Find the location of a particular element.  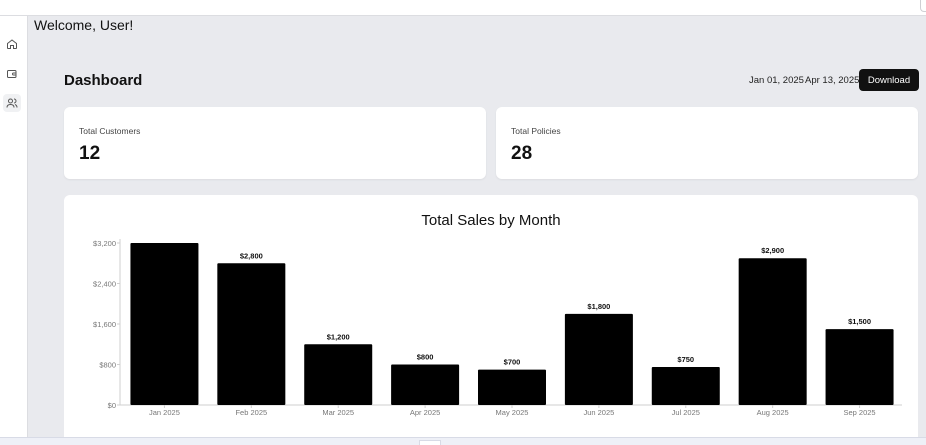

x-tick-label: Aug 2025 is located at coordinates (773, 412).